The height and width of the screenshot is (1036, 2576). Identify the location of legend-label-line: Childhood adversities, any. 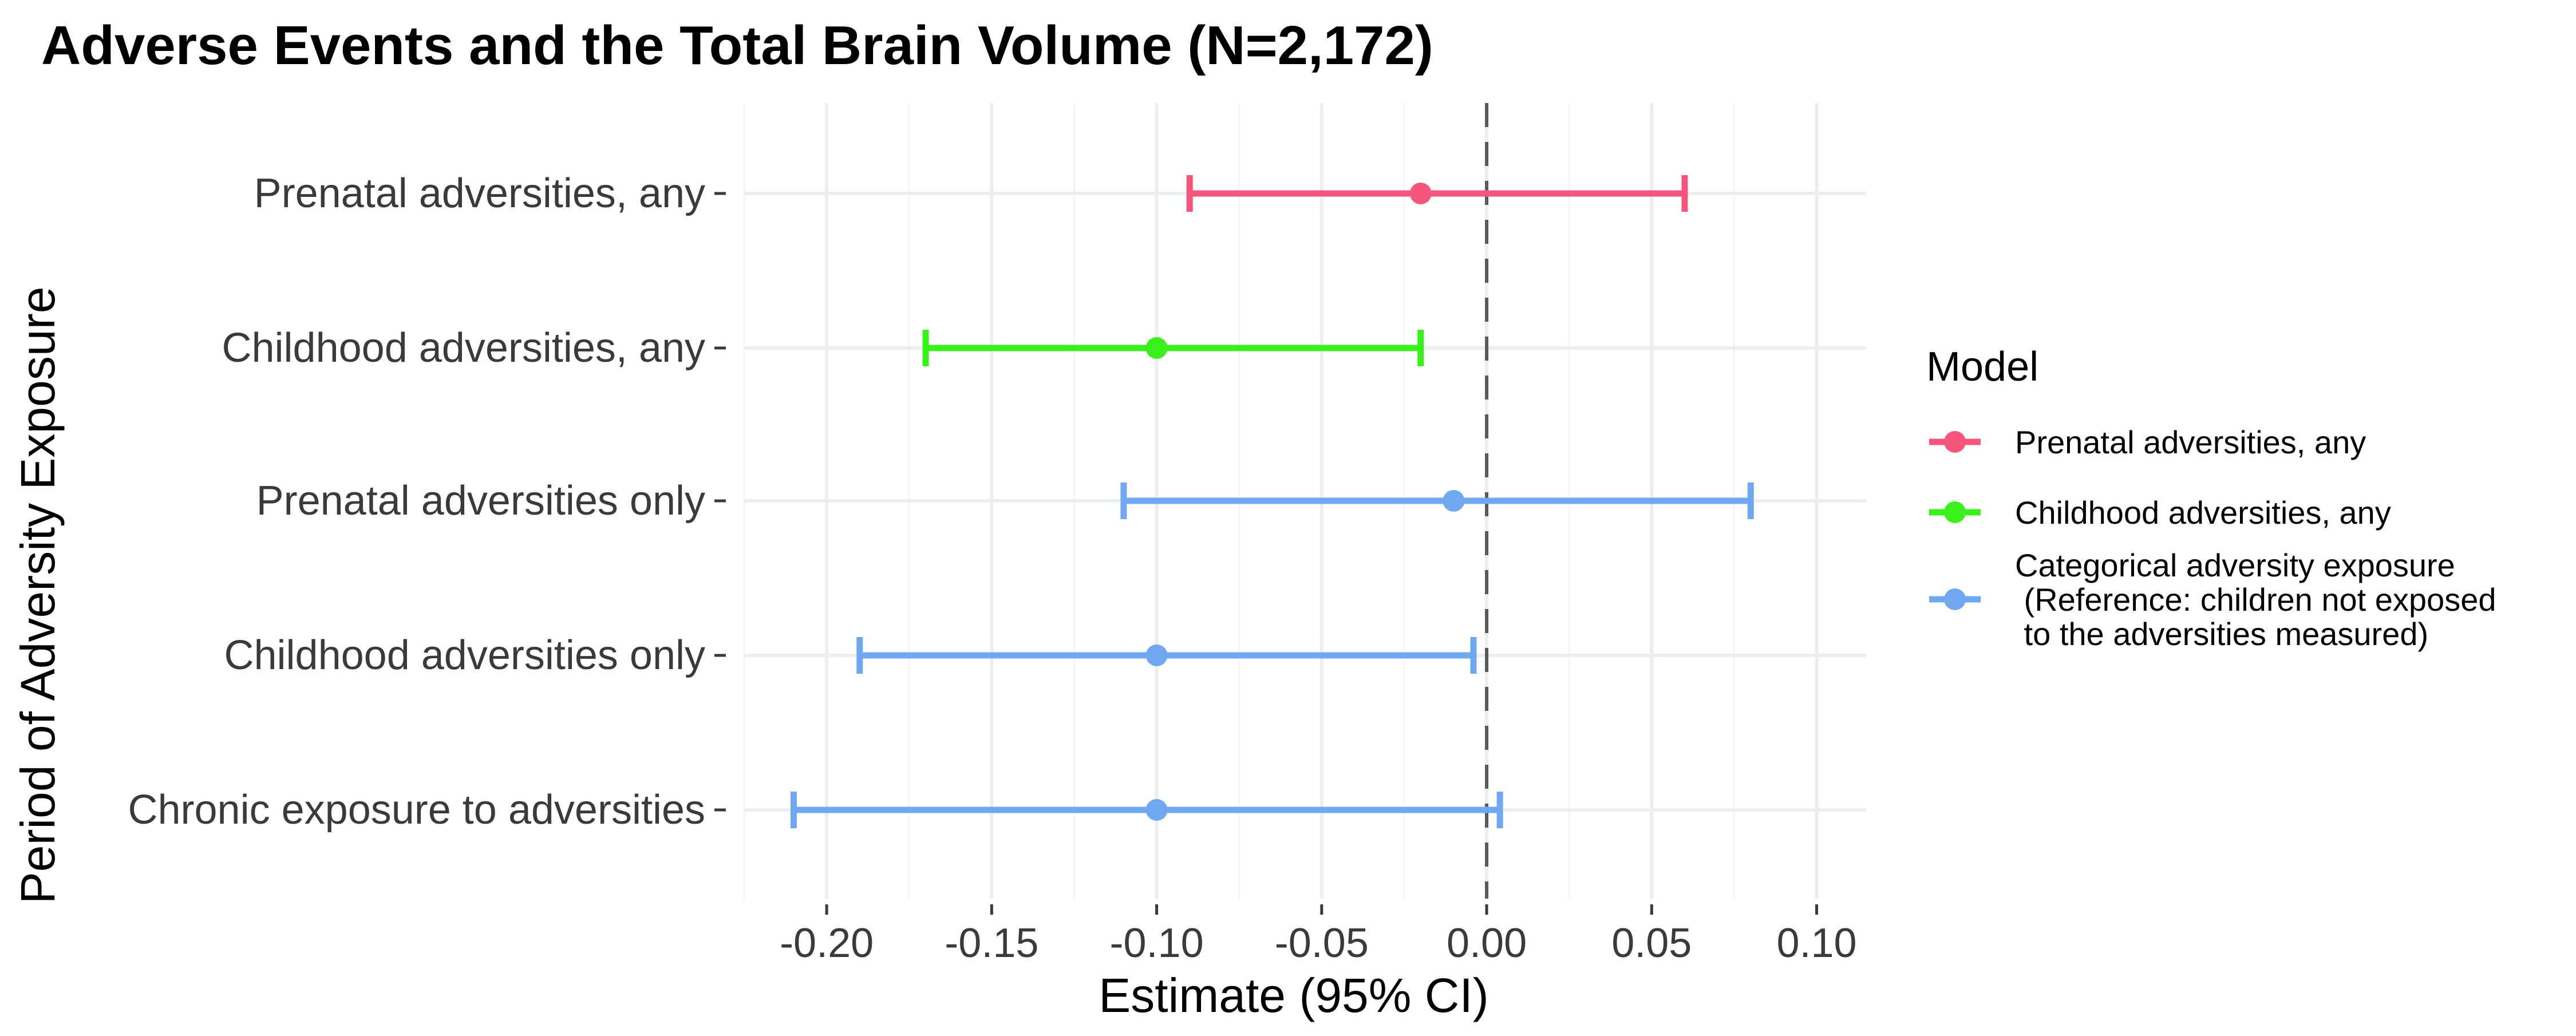
(2203, 513).